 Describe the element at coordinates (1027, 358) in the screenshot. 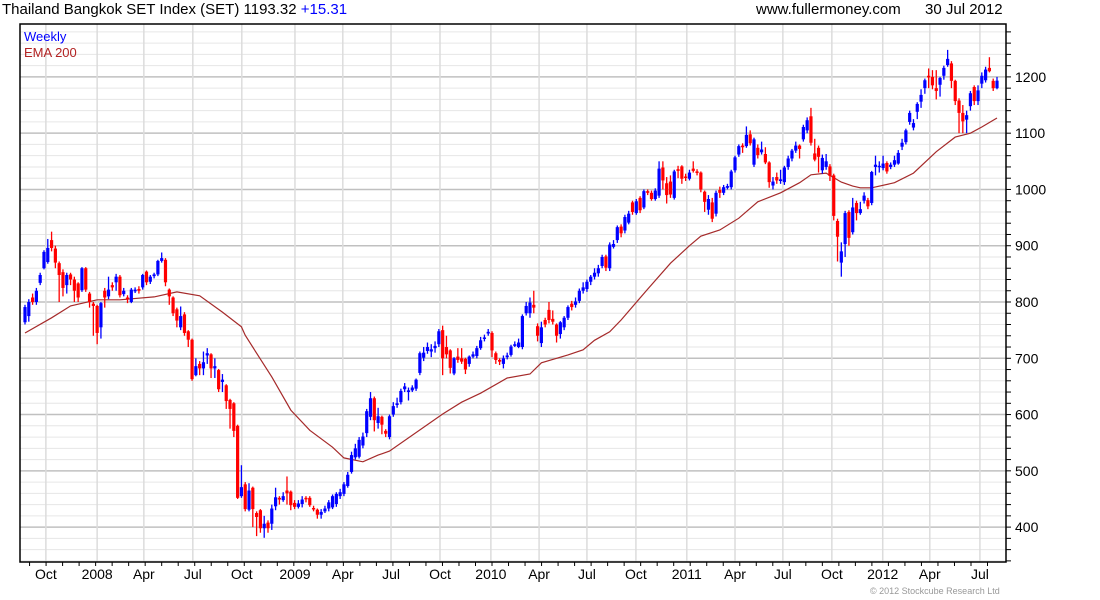

I see `y-tick-label: 700` at that location.